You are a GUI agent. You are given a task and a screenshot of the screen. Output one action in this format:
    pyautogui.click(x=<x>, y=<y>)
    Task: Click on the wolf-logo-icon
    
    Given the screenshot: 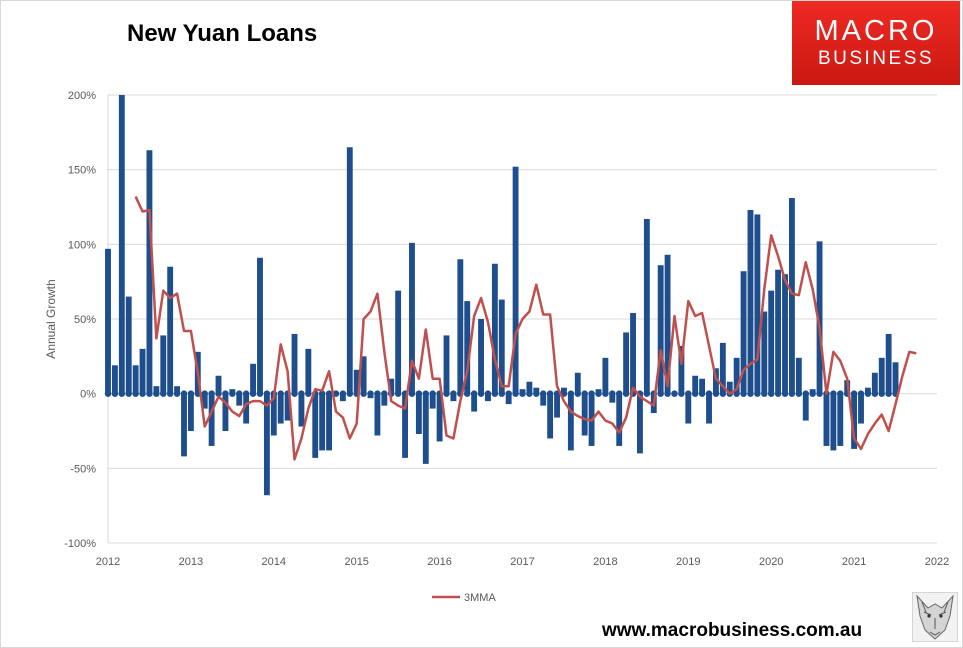 What is the action you would take?
    pyautogui.click(x=935, y=617)
    